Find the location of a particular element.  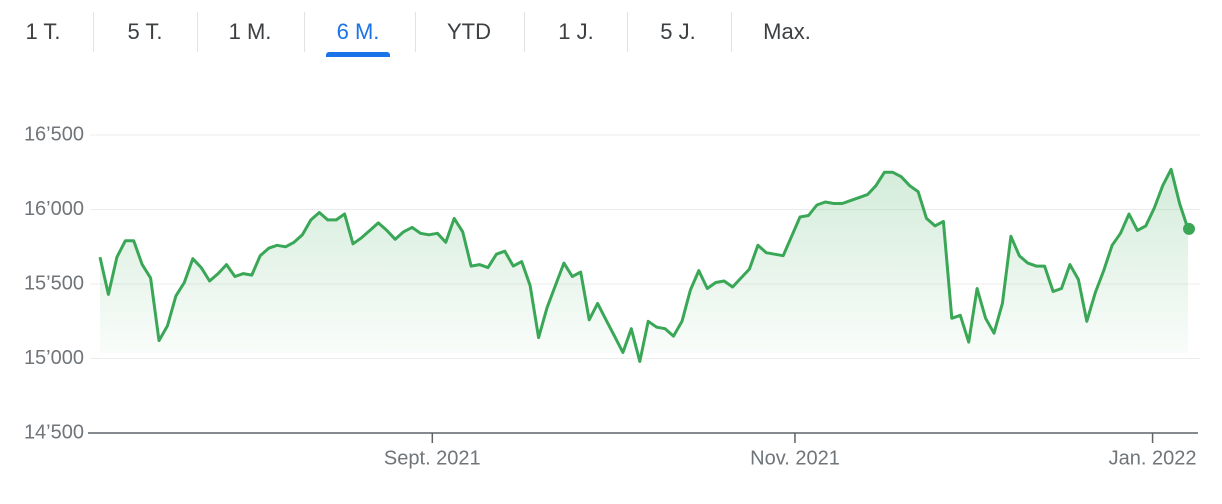

y-tick-label: 16’000 is located at coordinates (54, 209).